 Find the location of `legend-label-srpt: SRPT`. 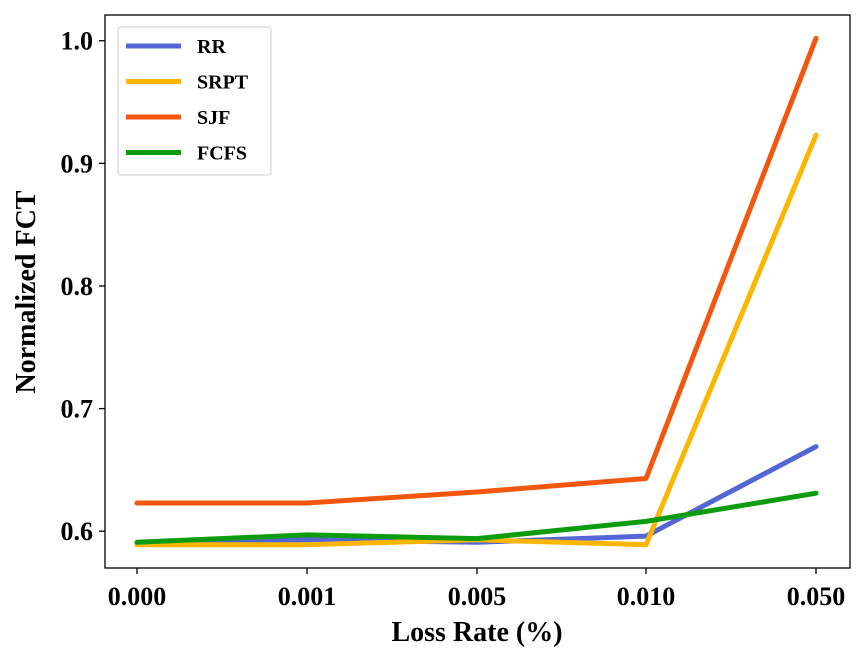

legend-label-srpt: SRPT is located at coordinates (223, 83).